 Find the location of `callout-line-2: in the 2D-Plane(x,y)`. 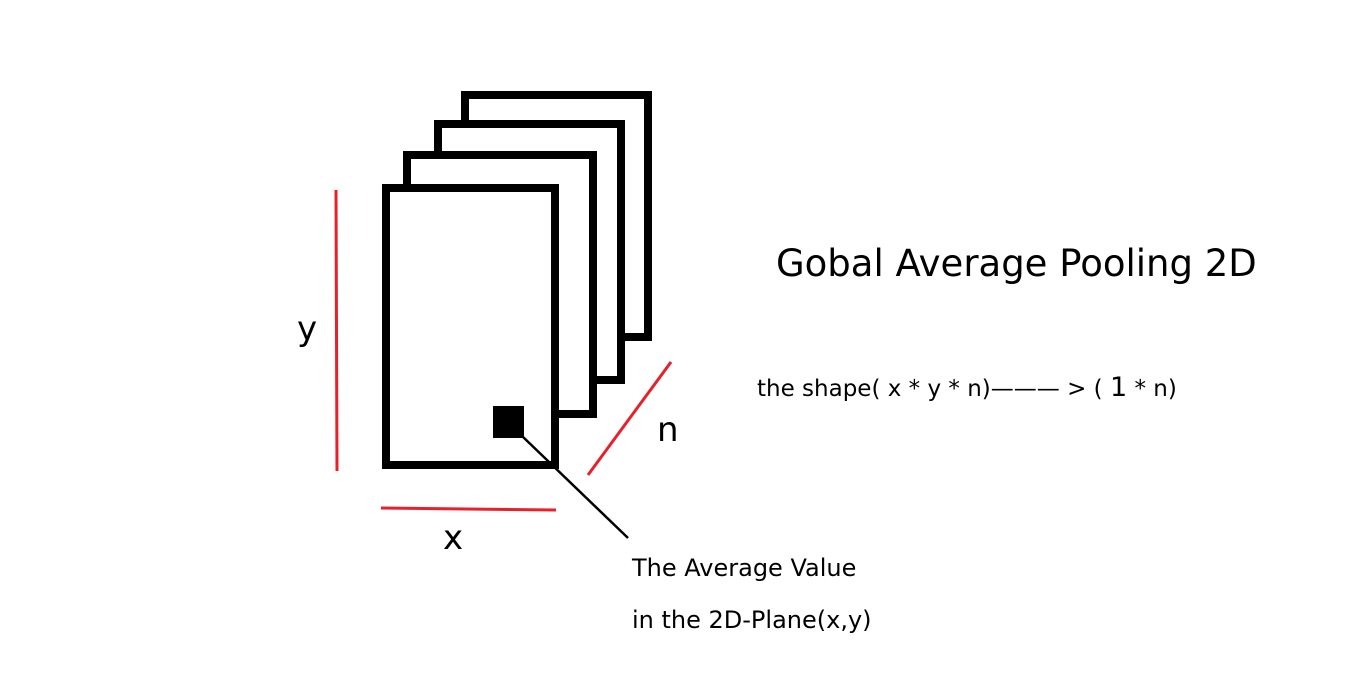

callout-line-2: in the 2D-Plane(x,y) is located at coordinates (752, 620).